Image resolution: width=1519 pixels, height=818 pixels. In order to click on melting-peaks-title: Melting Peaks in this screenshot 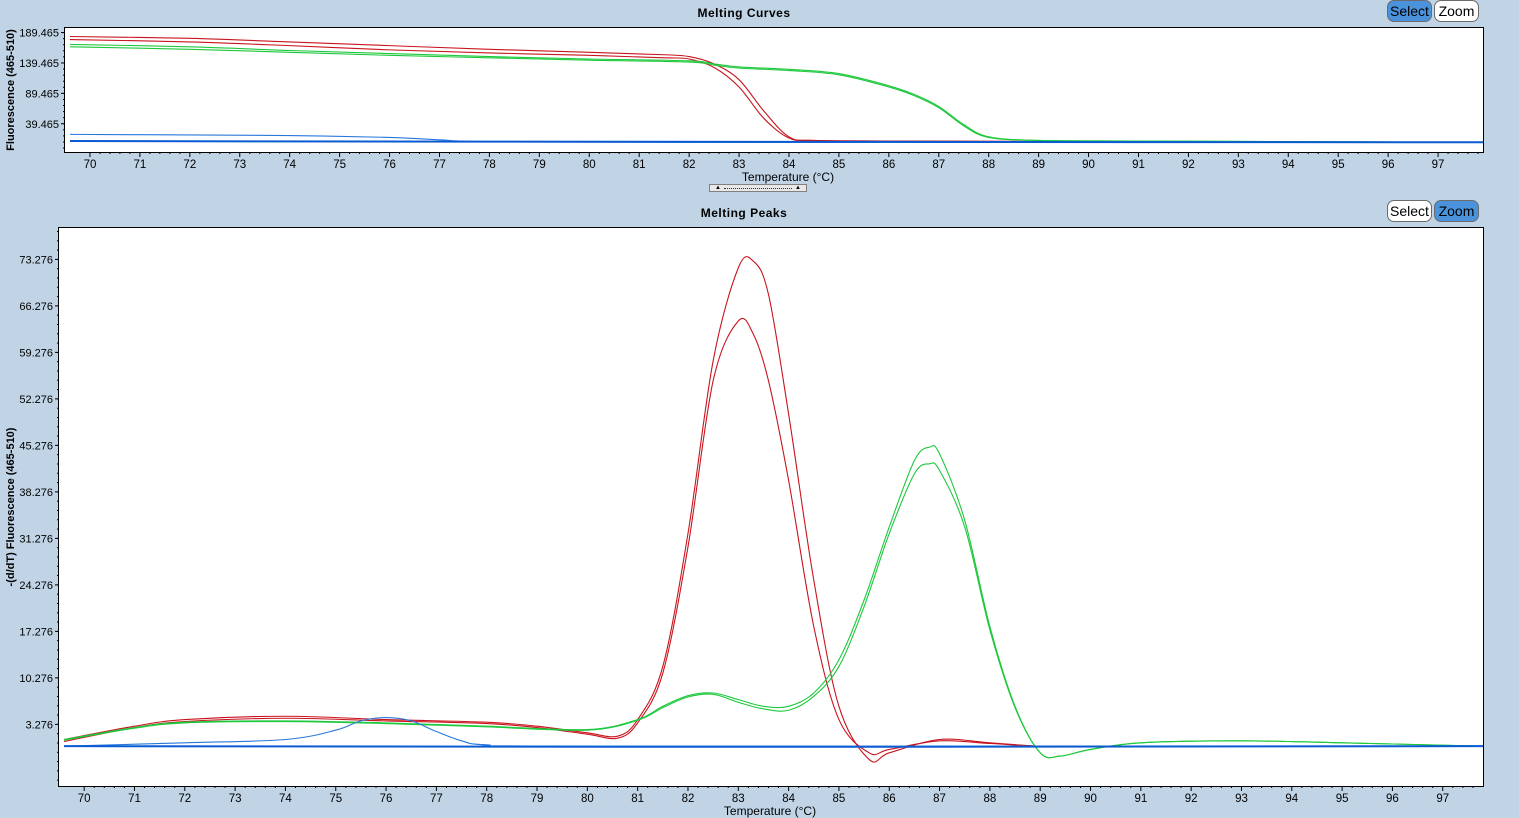, I will do `click(744, 213)`.